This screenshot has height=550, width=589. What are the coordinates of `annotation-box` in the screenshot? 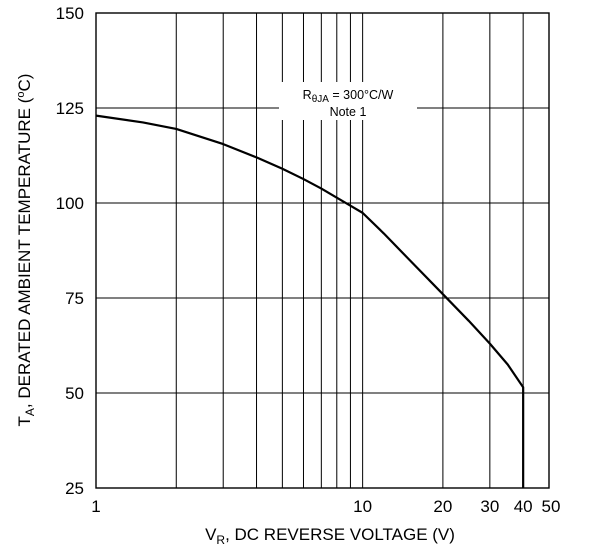 It's located at (348, 101).